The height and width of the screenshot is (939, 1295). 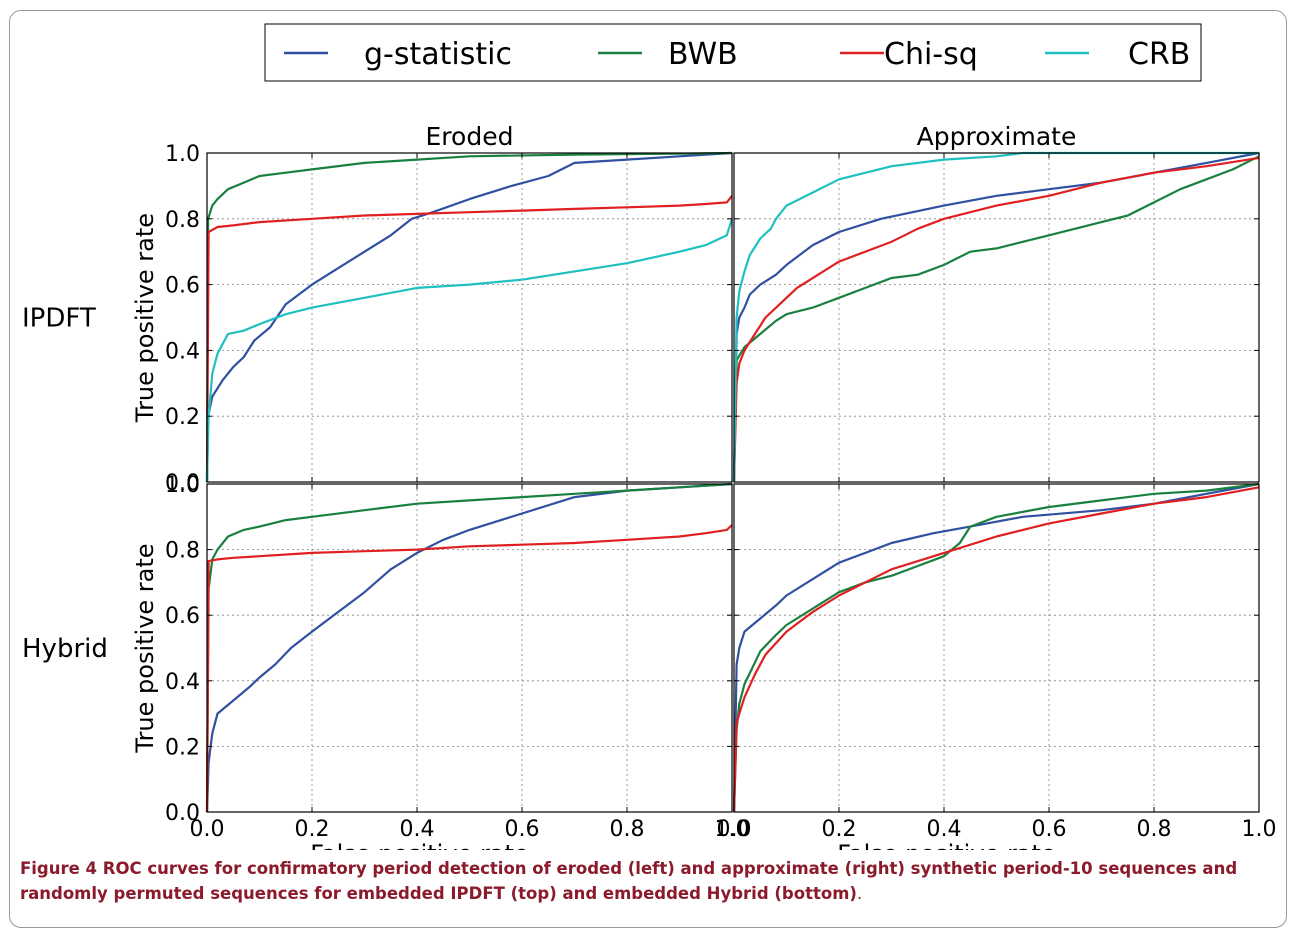 I want to click on panel-ipdft-eroded-bg, so click(x=469, y=317).